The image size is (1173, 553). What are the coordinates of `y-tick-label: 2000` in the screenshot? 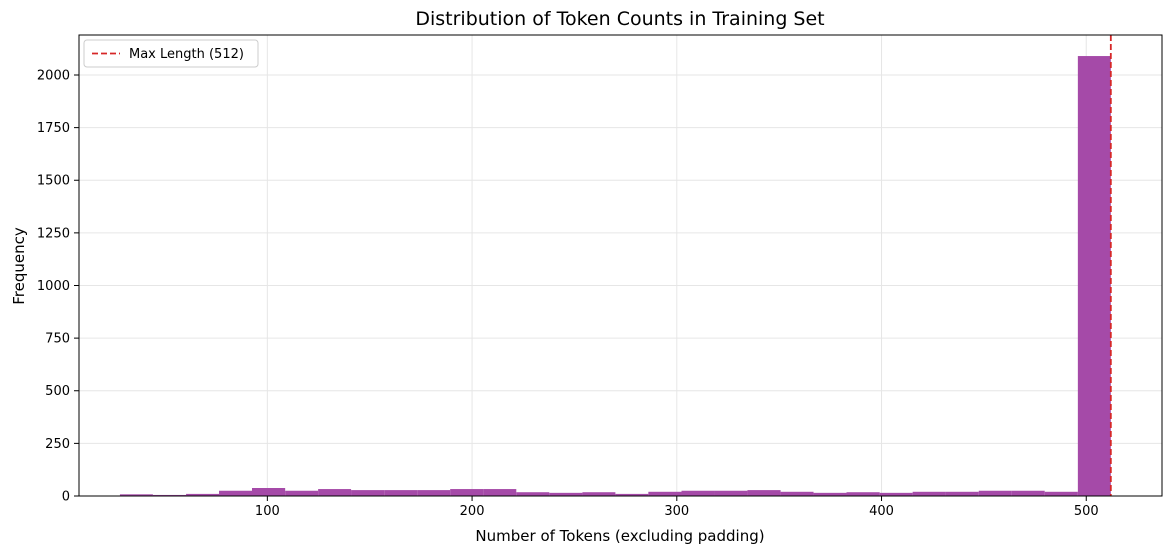 It's located at (53, 75).